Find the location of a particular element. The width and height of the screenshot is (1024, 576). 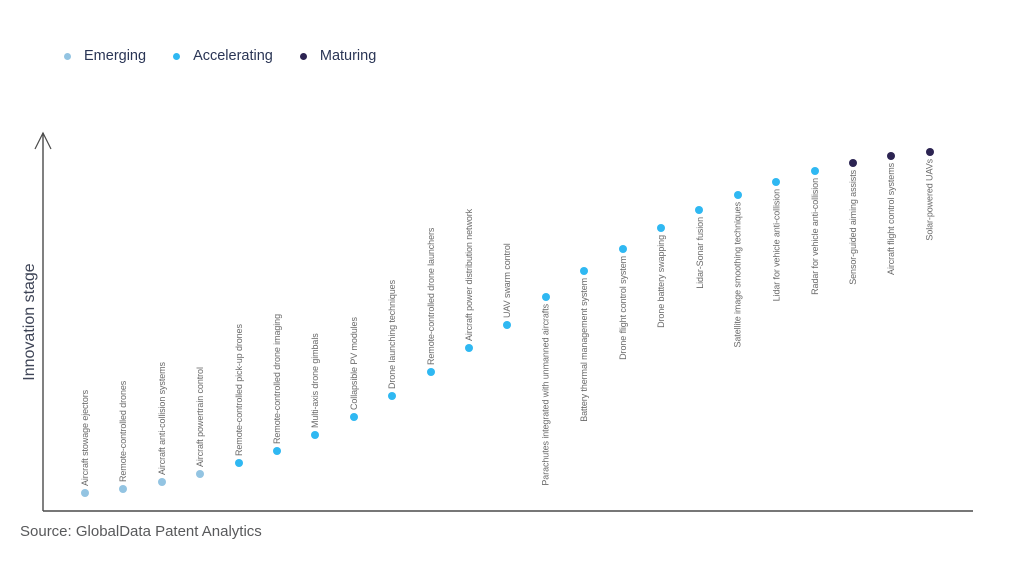

data-point-label: UAV swarm control is located at coordinates (507, 280).